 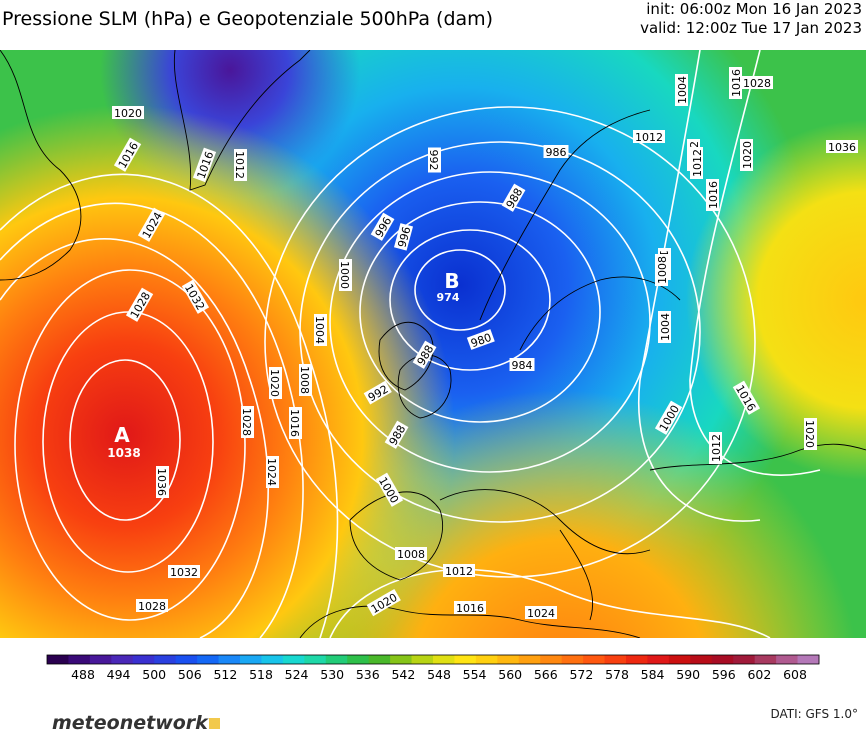 I want to click on colorbar-tick-label: 542, so click(x=403, y=674).